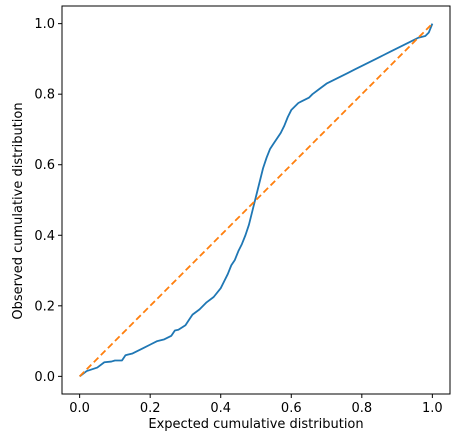  What do you see at coordinates (432, 408) in the screenshot?
I see `x-tick-label: 1.0` at bounding box center [432, 408].